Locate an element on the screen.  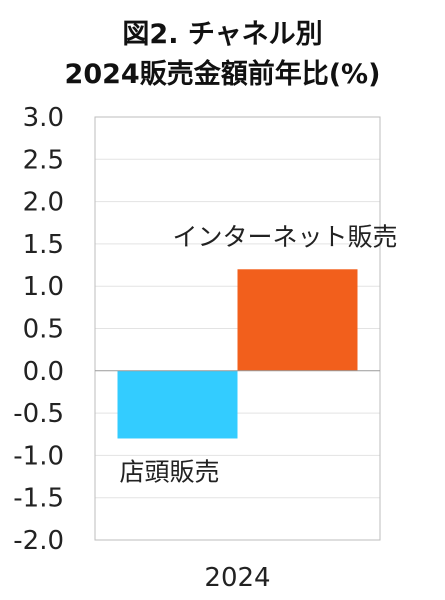
y-tick-label: 2.5 is located at coordinates (43, 160).